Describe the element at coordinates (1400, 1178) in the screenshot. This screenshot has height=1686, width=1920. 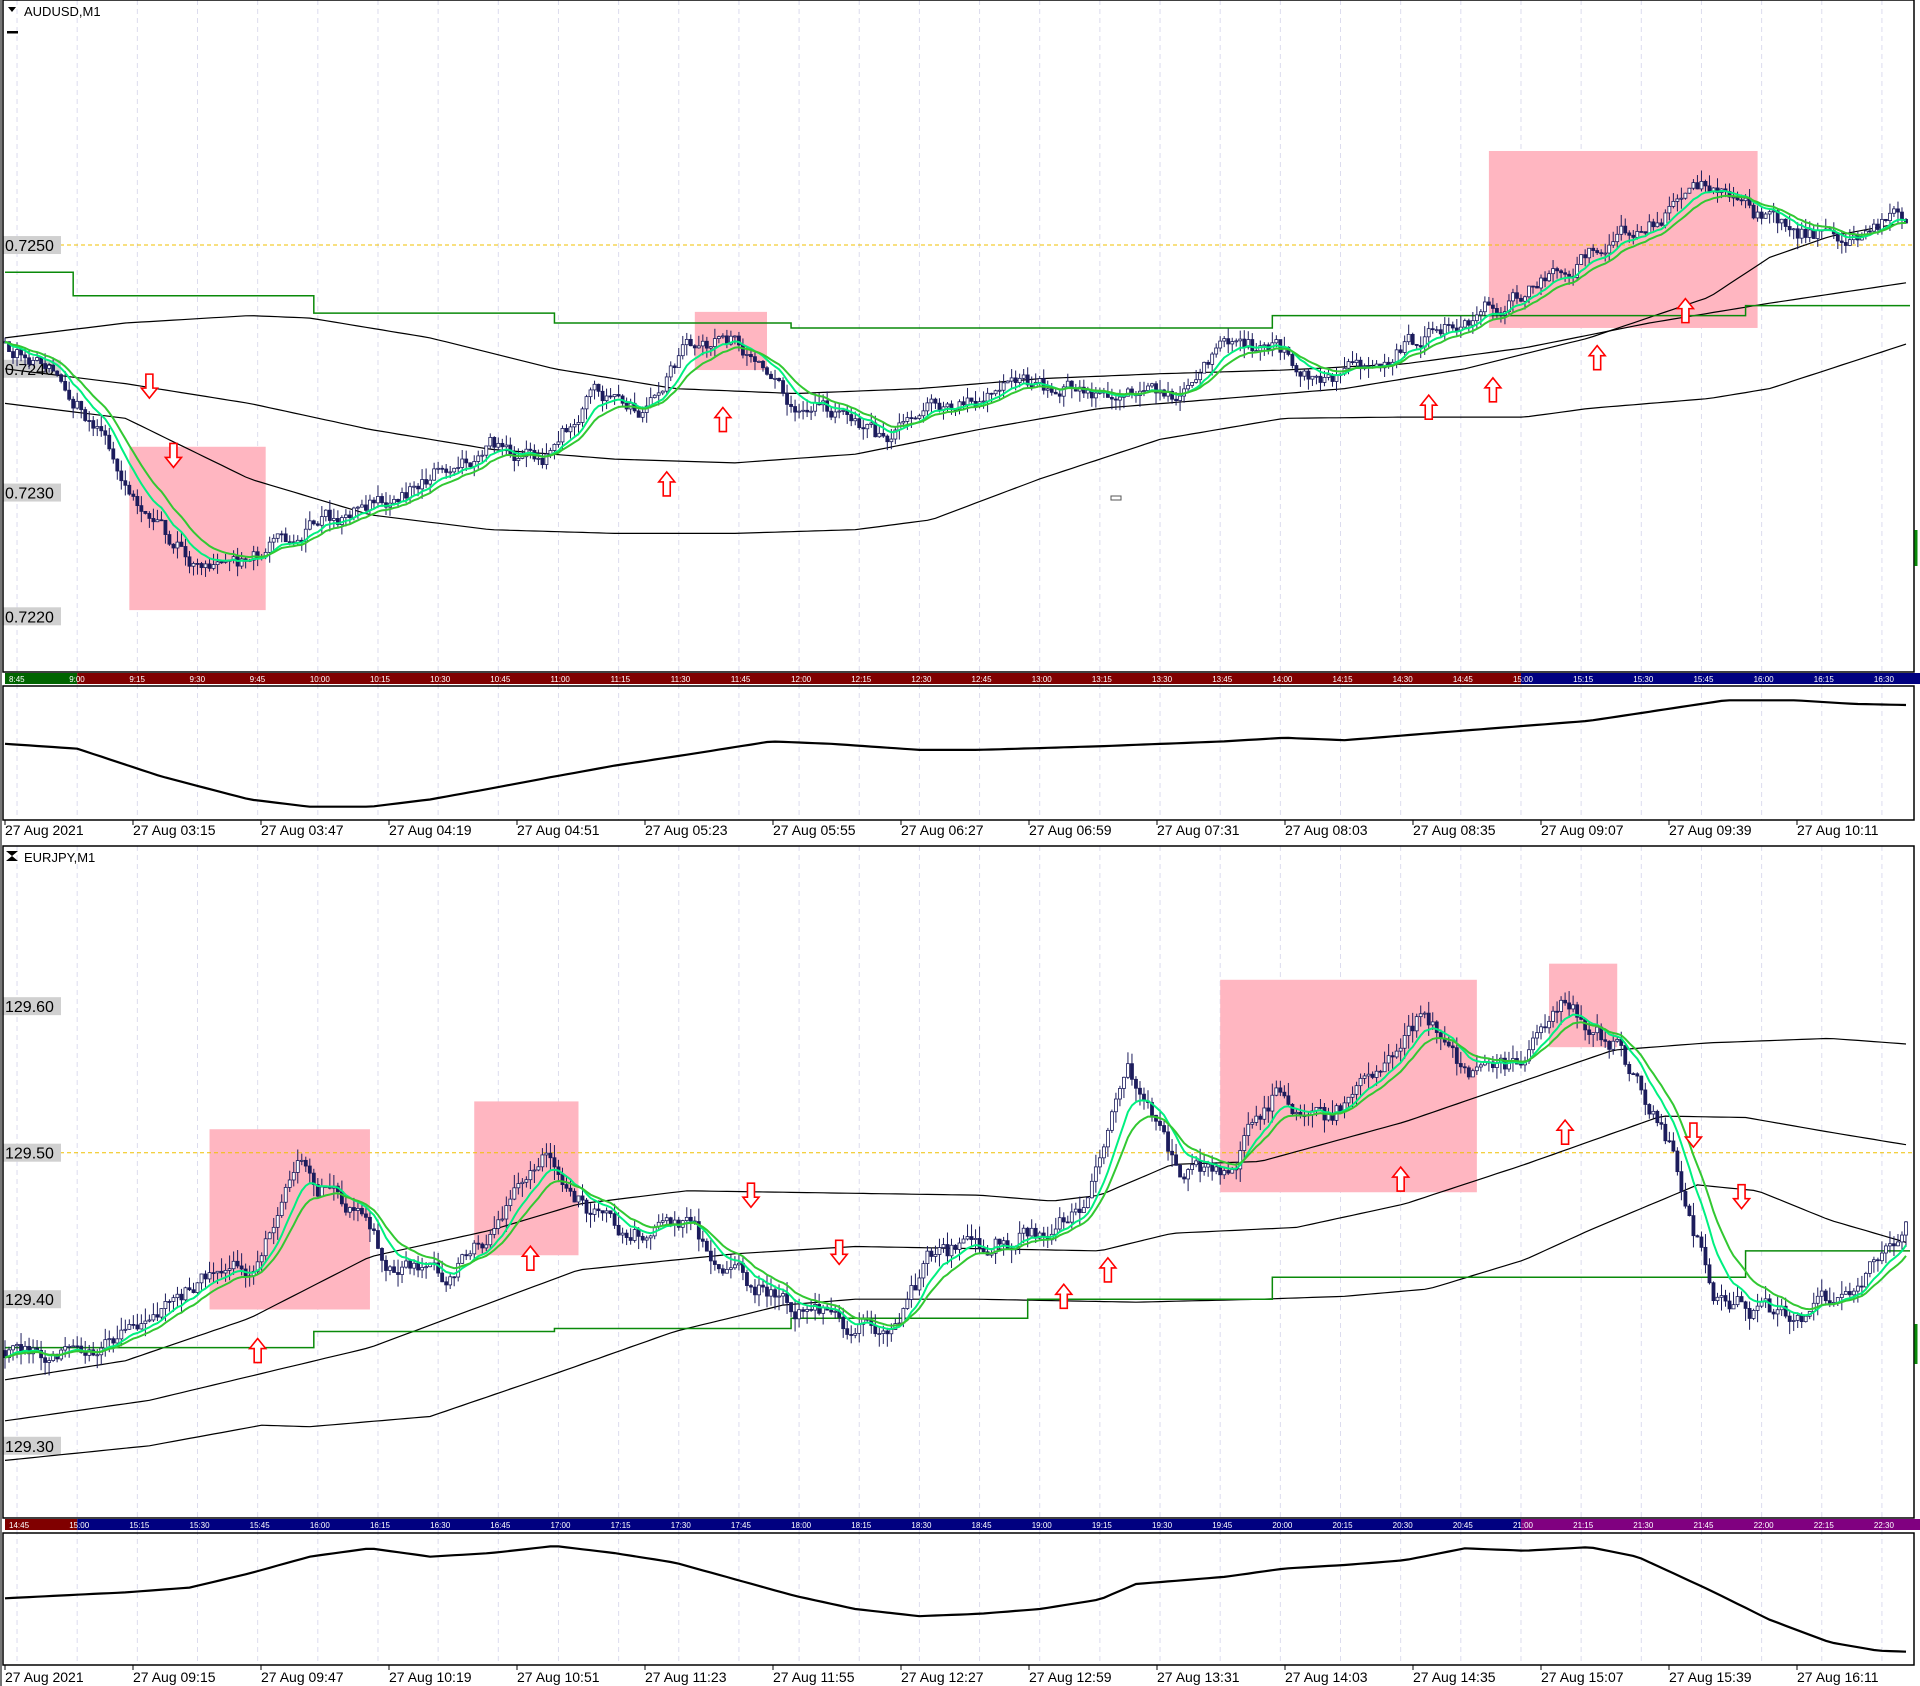
I see `arrow-up-icon` at that location.